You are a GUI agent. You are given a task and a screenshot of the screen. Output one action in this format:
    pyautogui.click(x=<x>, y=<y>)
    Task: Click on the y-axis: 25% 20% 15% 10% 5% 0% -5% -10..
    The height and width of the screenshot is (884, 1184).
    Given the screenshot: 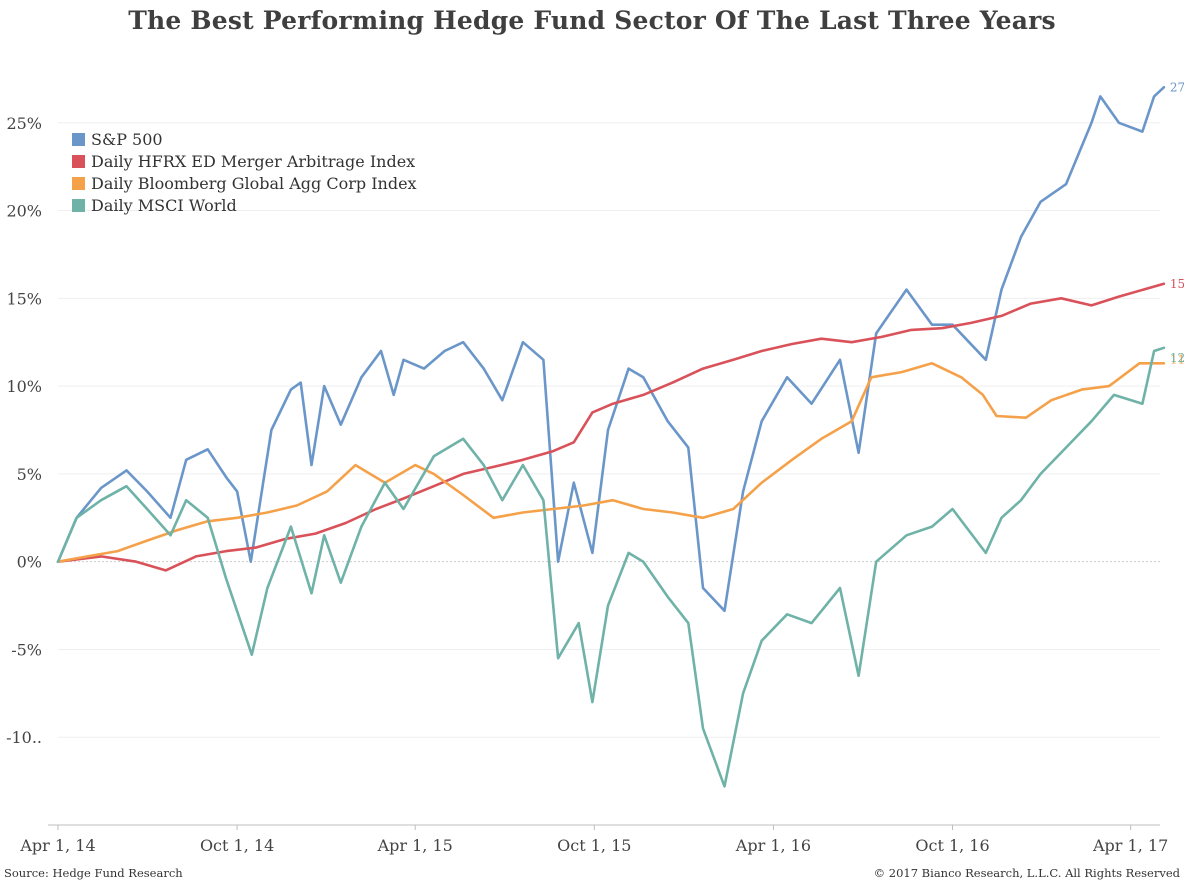 What is the action you would take?
    pyautogui.click(x=24, y=430)
    